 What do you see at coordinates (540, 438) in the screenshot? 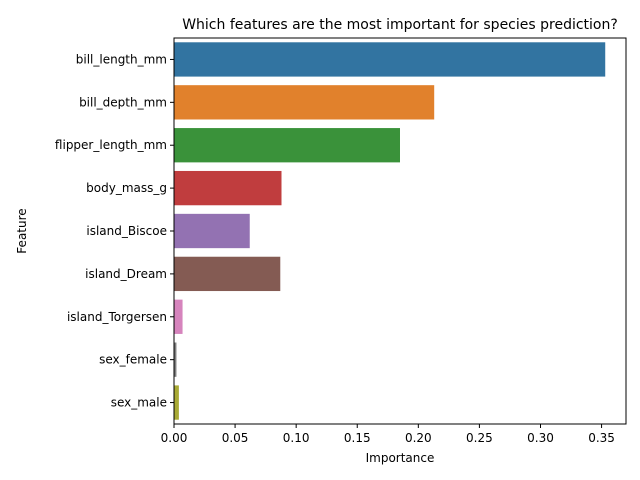
I see `x-tick-label: 0.30` at bounding box center [540, 438].